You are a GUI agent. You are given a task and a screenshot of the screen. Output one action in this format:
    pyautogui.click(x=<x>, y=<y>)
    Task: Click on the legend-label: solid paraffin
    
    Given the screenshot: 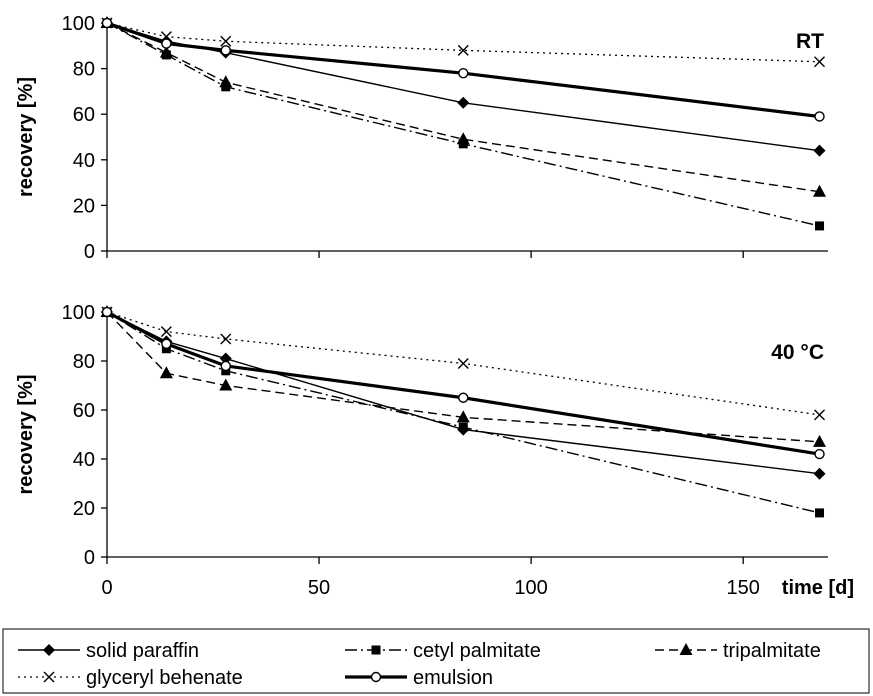 What is the action you would take?
    pyautogui.click(x=142, y=651)
    